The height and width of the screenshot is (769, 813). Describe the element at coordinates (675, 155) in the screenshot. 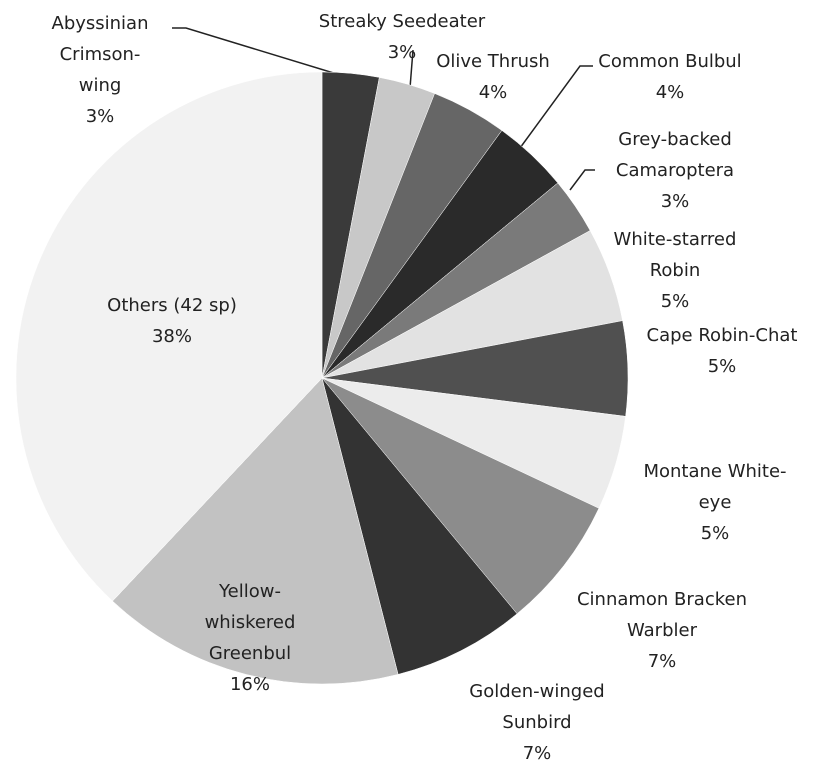

I see `slice-name: Grey-backed Camaroptera` at that location.